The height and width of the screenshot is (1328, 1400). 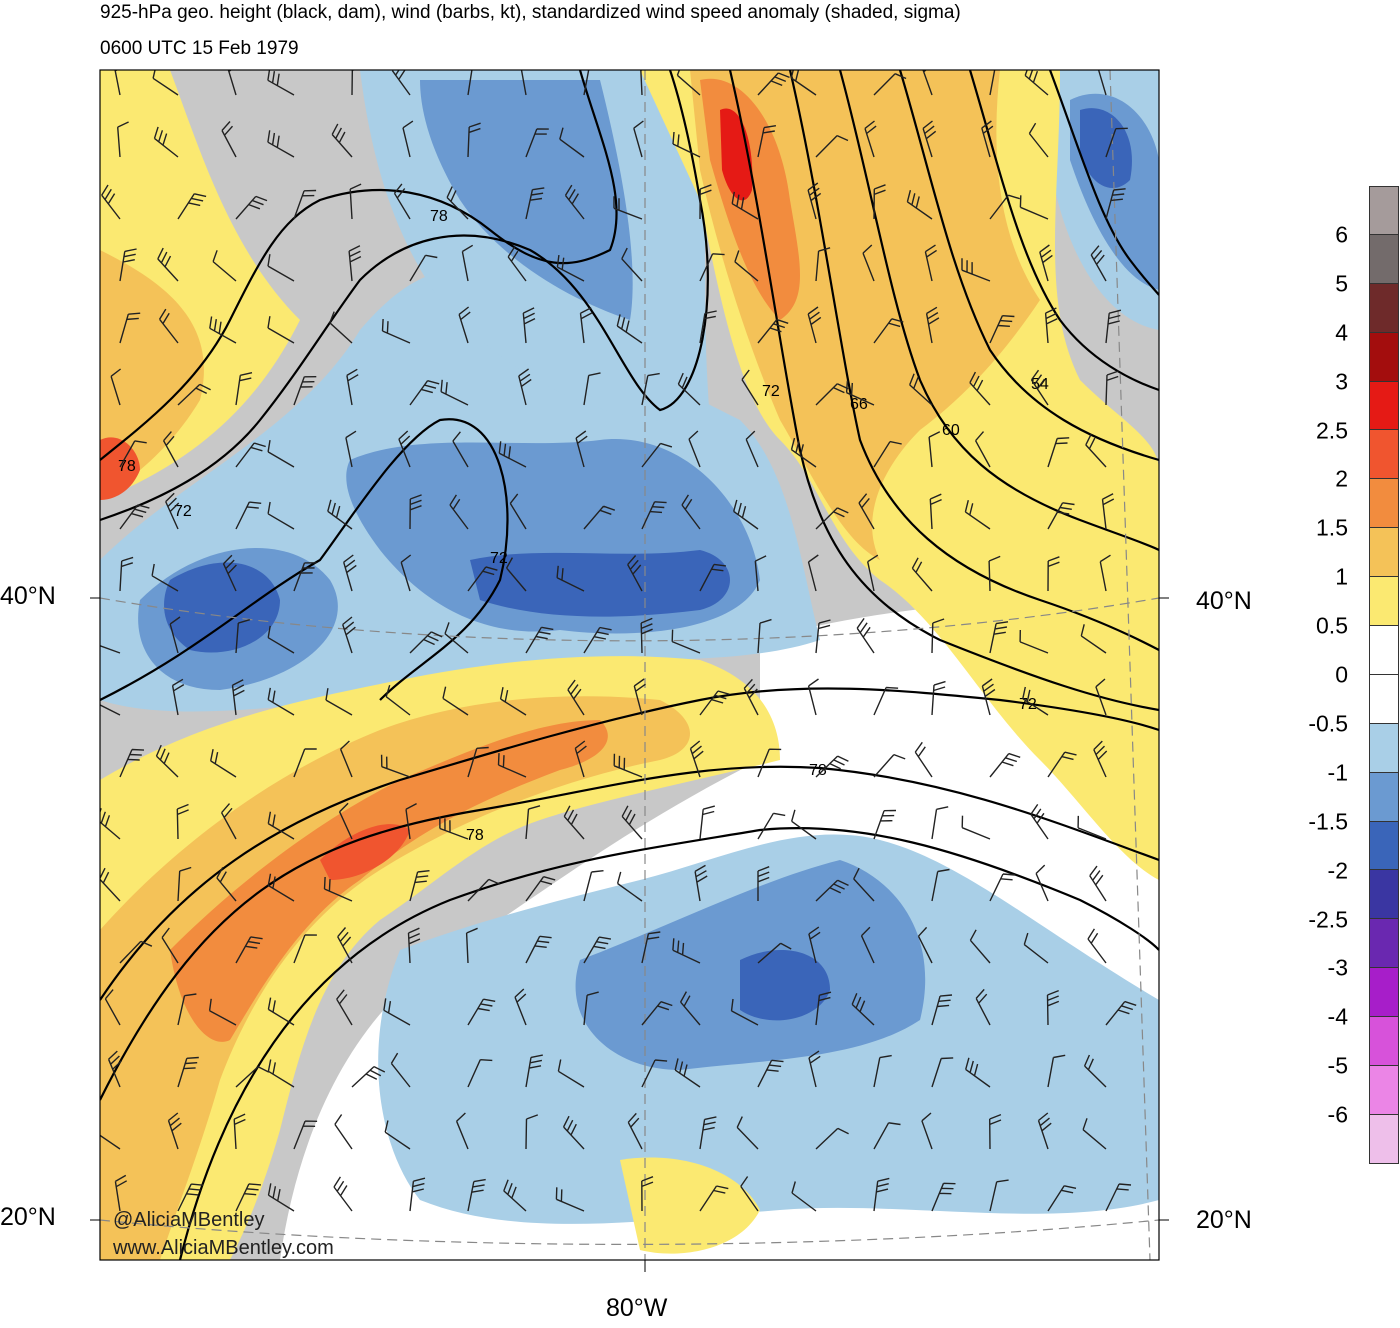 What do you see at coordinates (1337, 1065) in the screenshot?
I see `colorbar-tick-label: -5` at bounding box center [1337, 1065].